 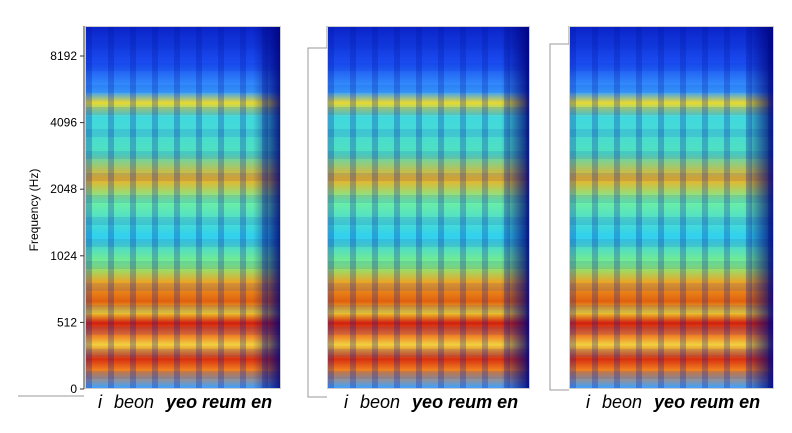 I want to click on y-axis-title: Frequency (Hz), so click(x=34, y=210).